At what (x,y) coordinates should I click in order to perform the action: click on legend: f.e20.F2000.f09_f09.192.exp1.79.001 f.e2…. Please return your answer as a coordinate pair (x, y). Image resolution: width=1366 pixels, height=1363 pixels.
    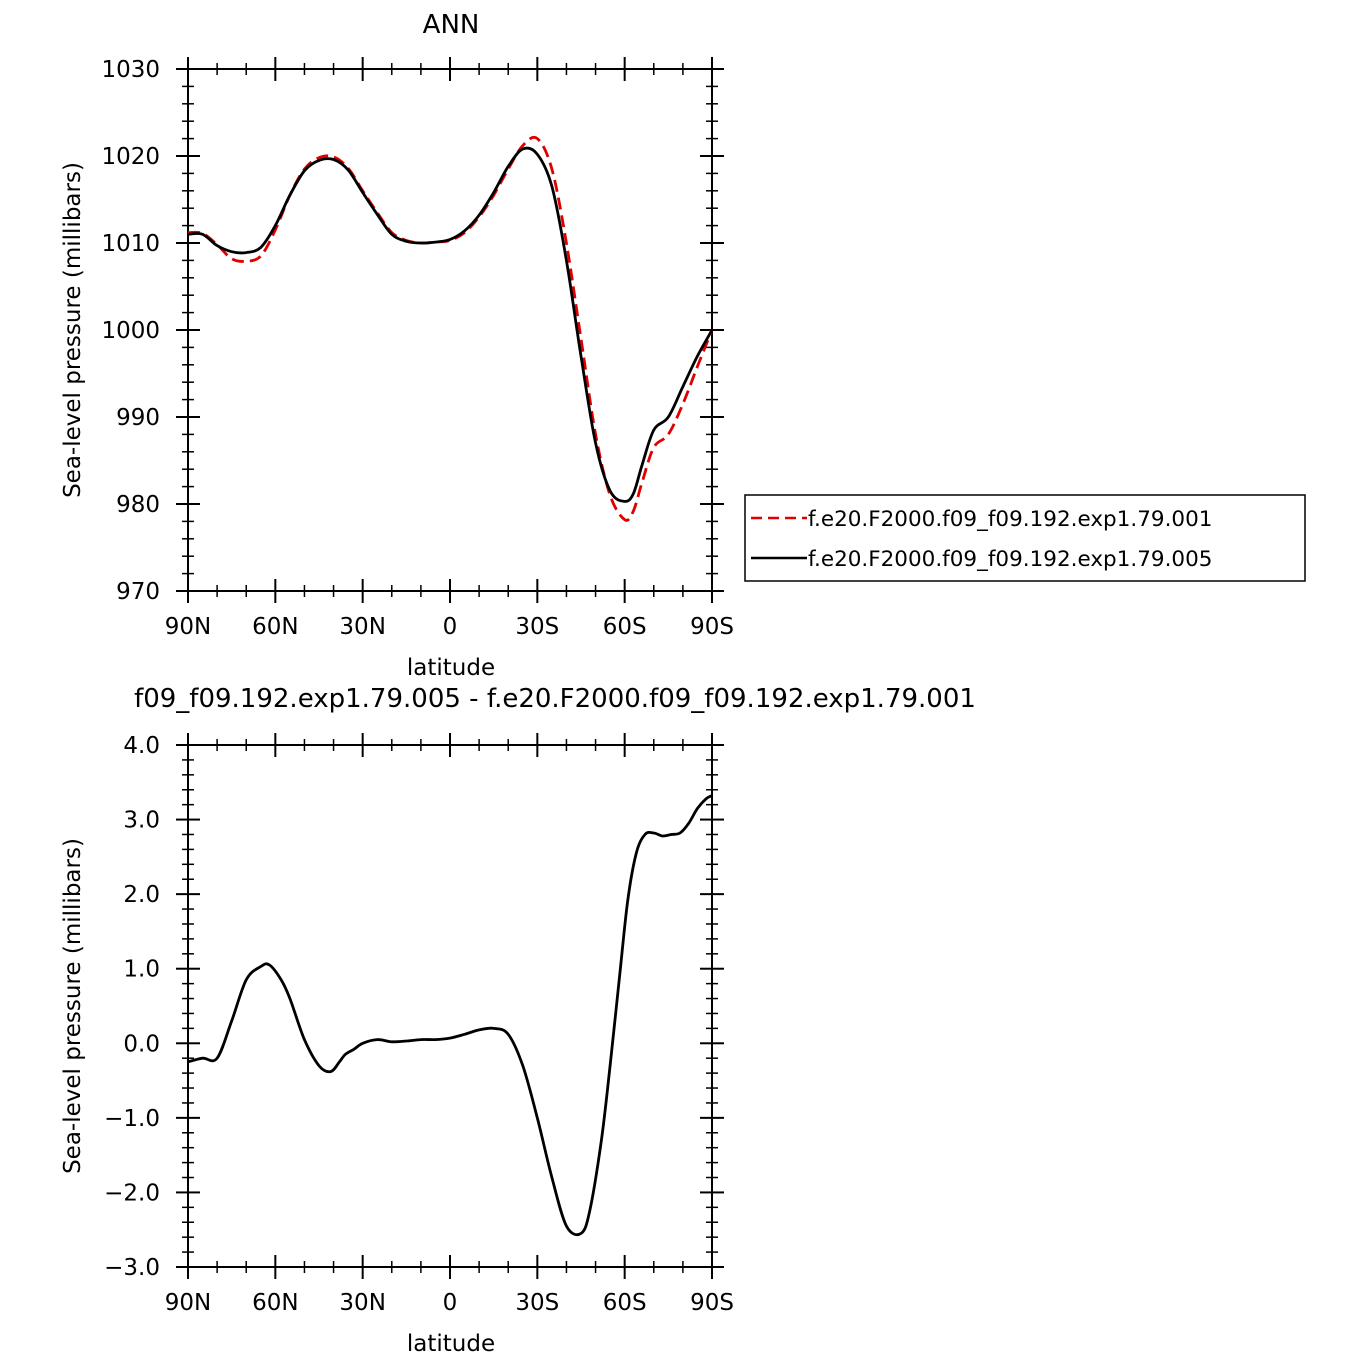
    Looking at the image, I should click on (1025, 538).